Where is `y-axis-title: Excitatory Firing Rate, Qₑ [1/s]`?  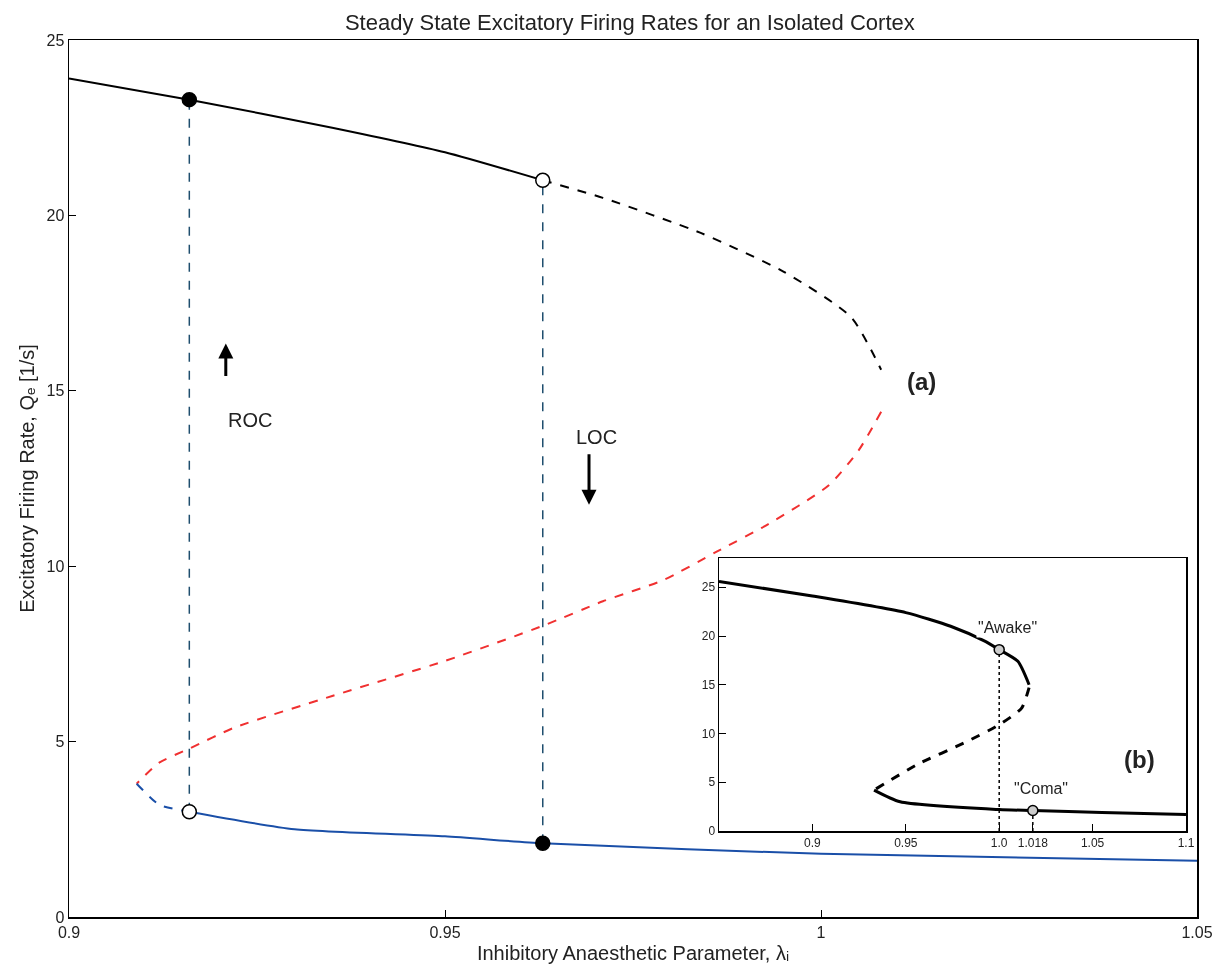 y-axis-title: Excitatory Firing Rate, Qₑ [1/s] is located at coordinates (27, 478).